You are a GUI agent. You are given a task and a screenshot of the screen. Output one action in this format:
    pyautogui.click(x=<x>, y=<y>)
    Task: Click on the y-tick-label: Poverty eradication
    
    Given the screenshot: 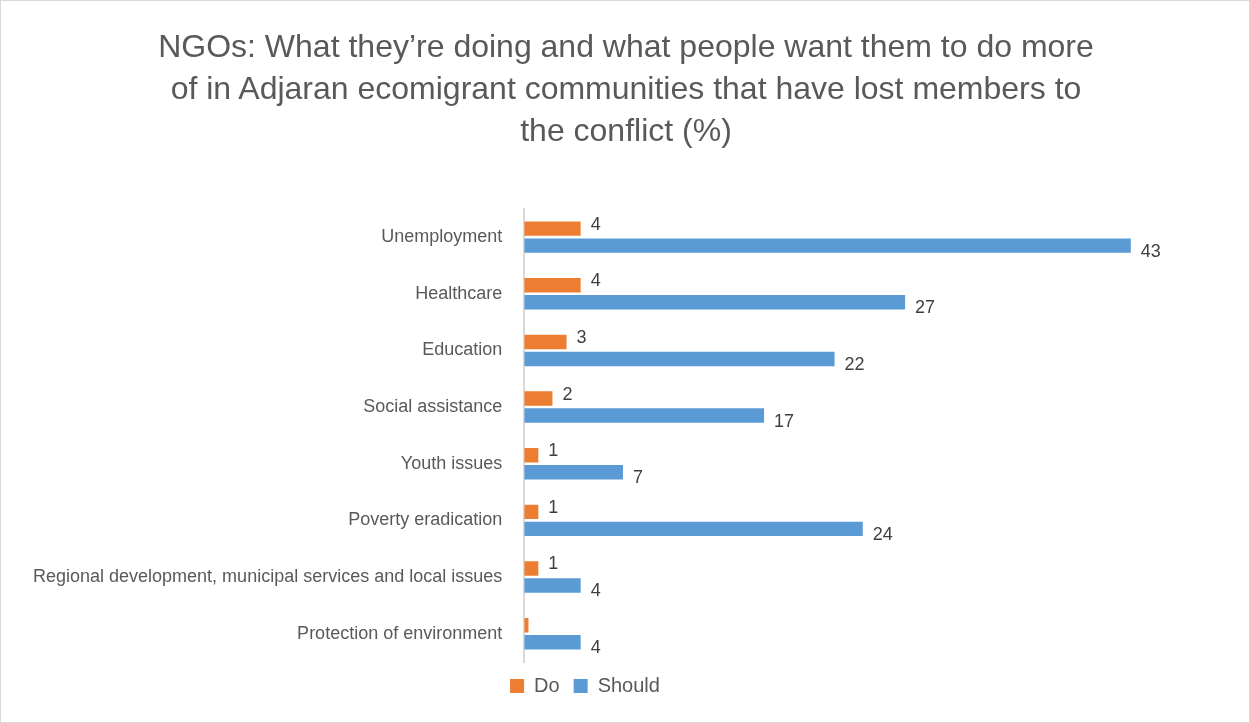 What is the action you would take?
    pyautogui.click(x=425, y=519)
    